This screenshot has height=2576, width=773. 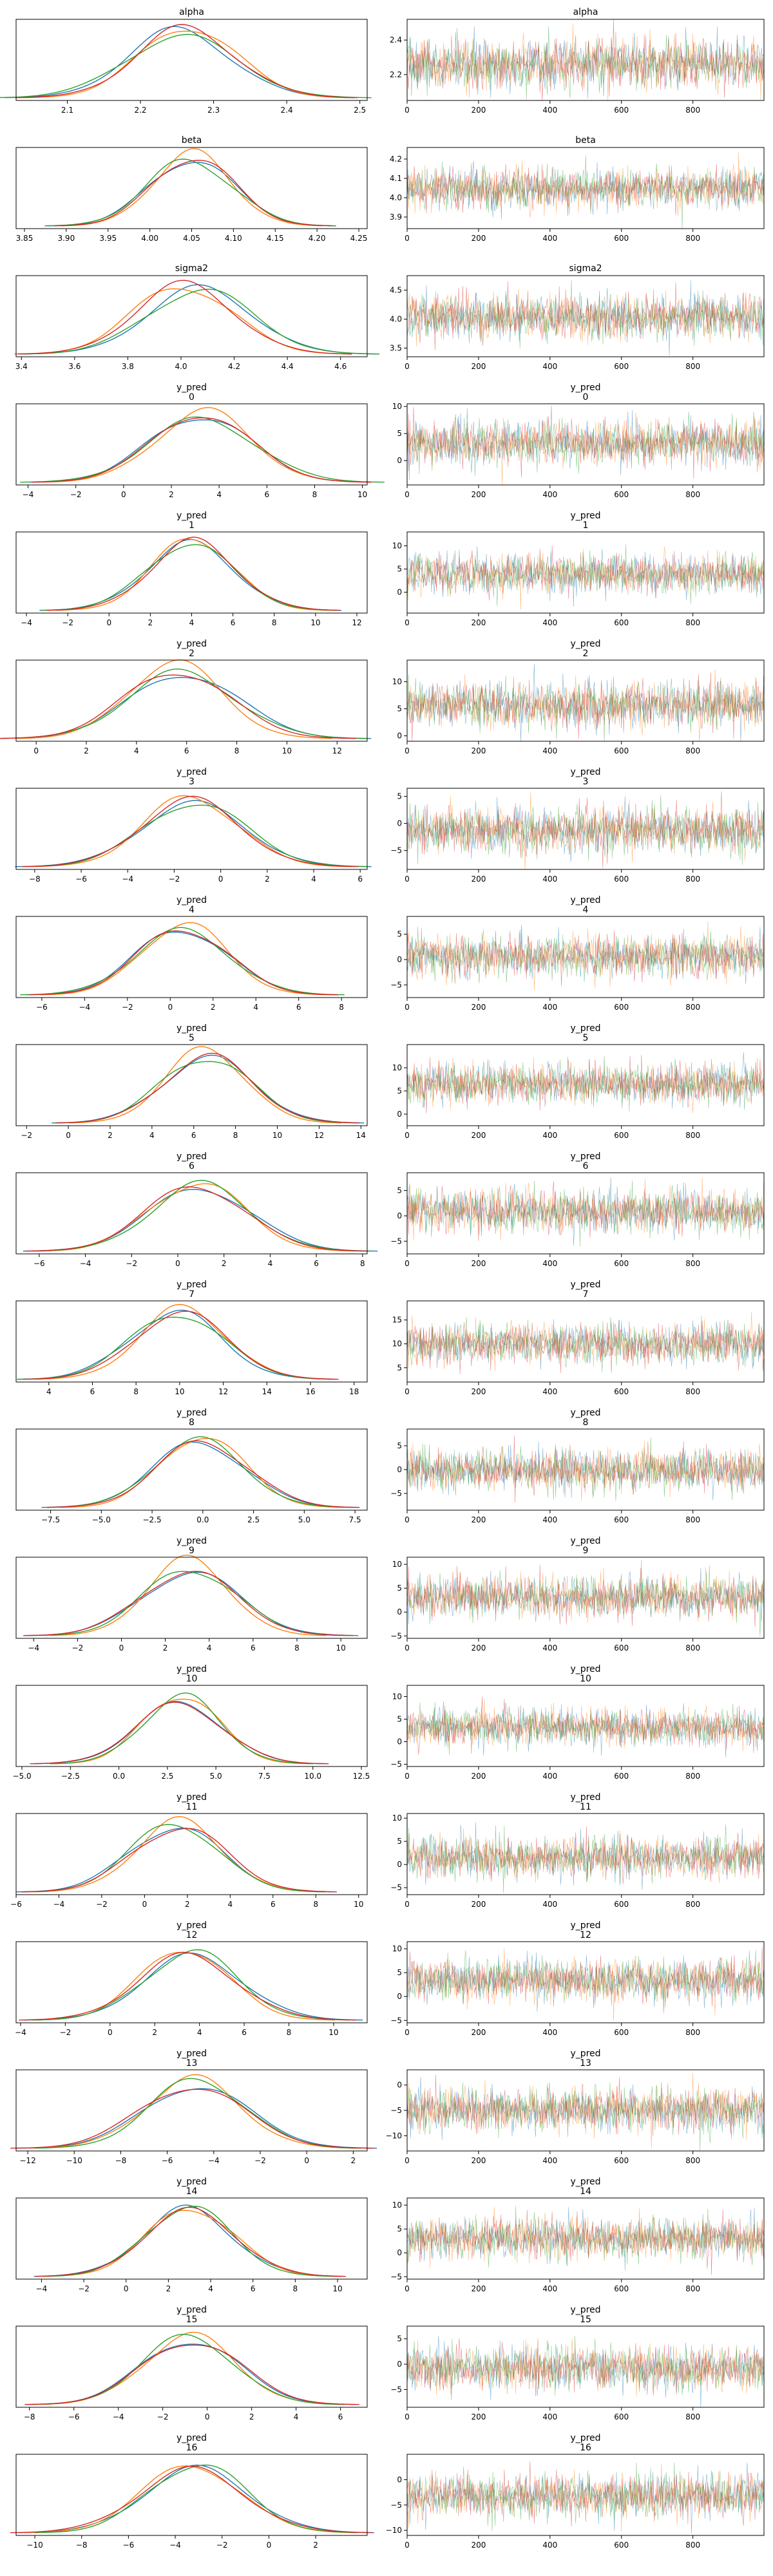 What do you see at coordinates (192, 1935) in the screenshot?
I see `density-subtitle: 12` at bounding box center [192, 1935].